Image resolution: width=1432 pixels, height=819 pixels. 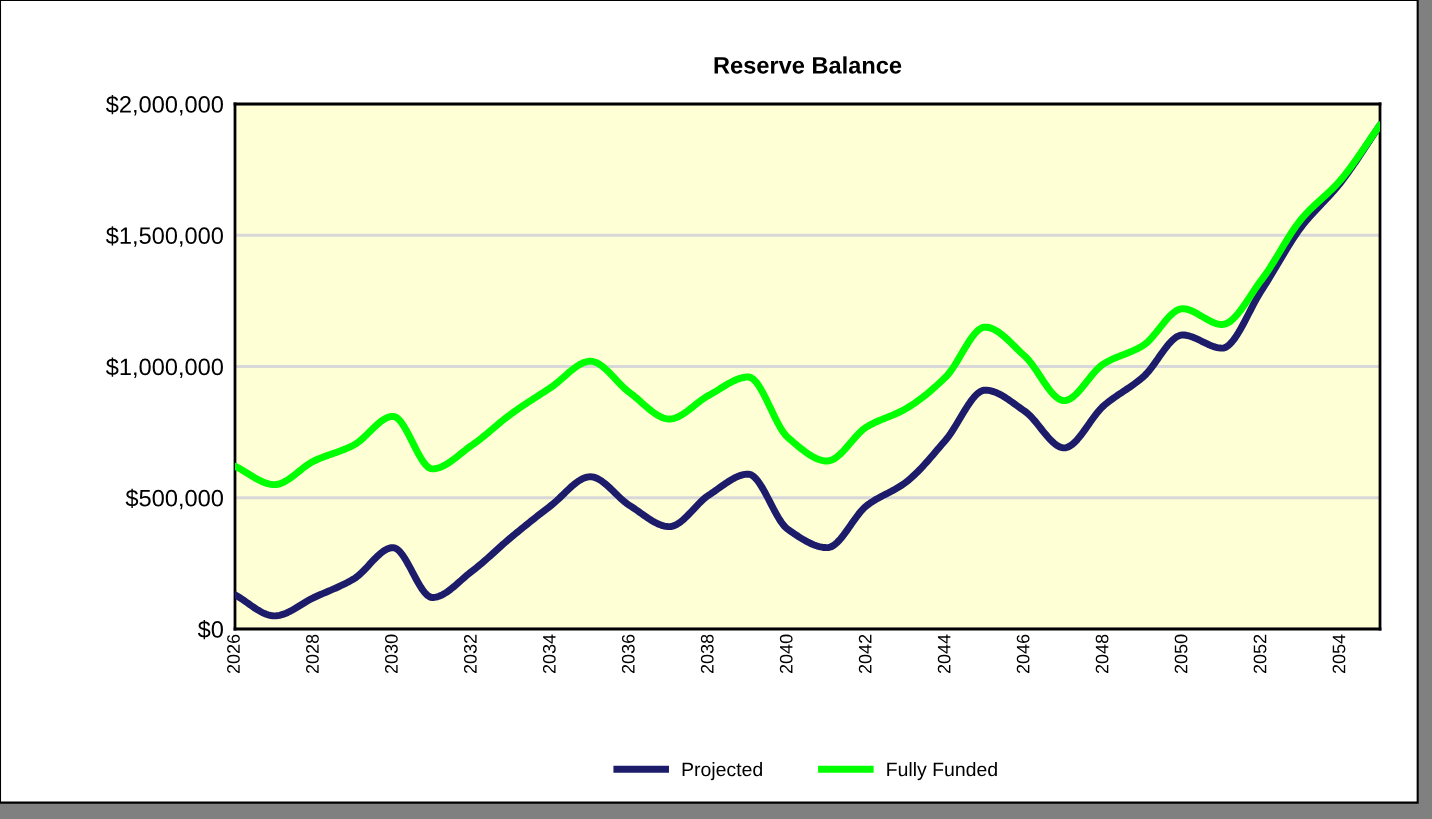 What do you see at coordinates (470, 654) in the screenshot?
I see `x-tick-label: 2032` at bounding box center [470, 654].